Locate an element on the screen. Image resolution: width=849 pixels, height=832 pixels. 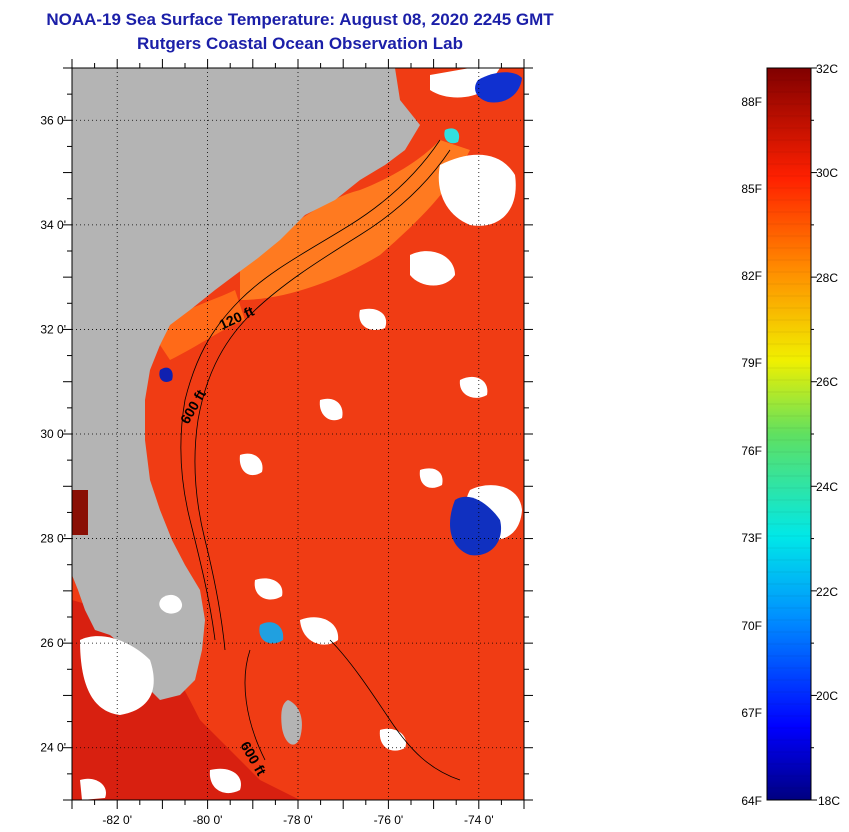
colorbar-fahrenheit-label: 85F is located at coordinates (751, 189).